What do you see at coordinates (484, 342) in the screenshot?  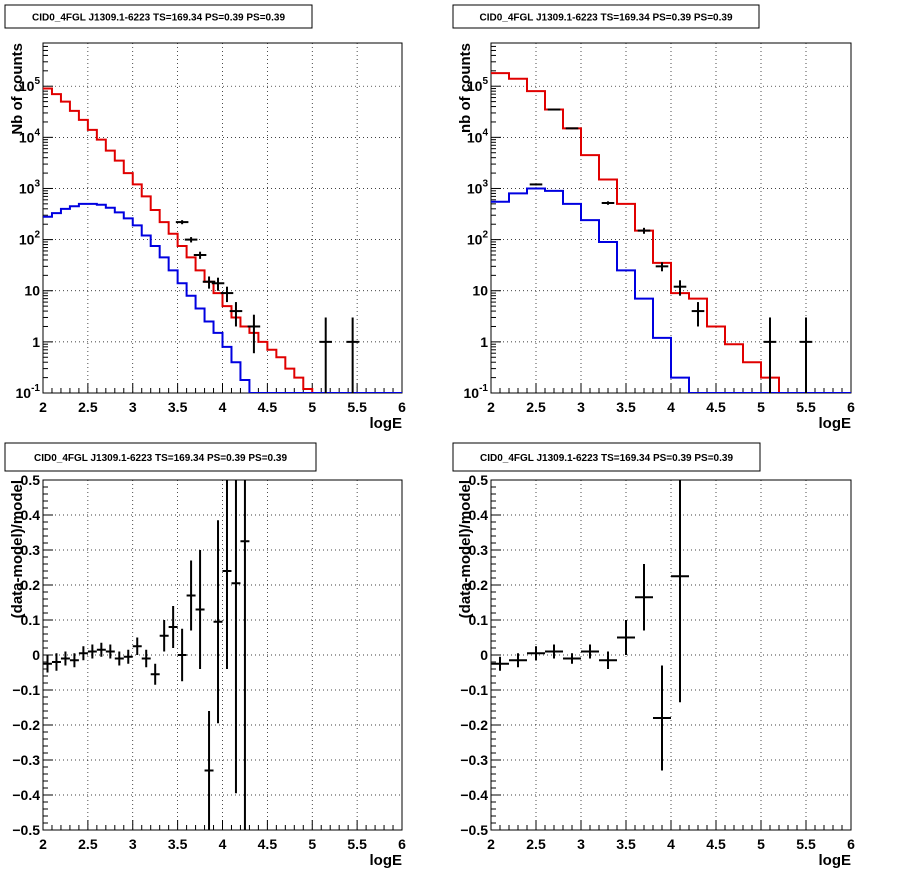 I see `y-tick-label: 1` at bounding box center [484, 342].